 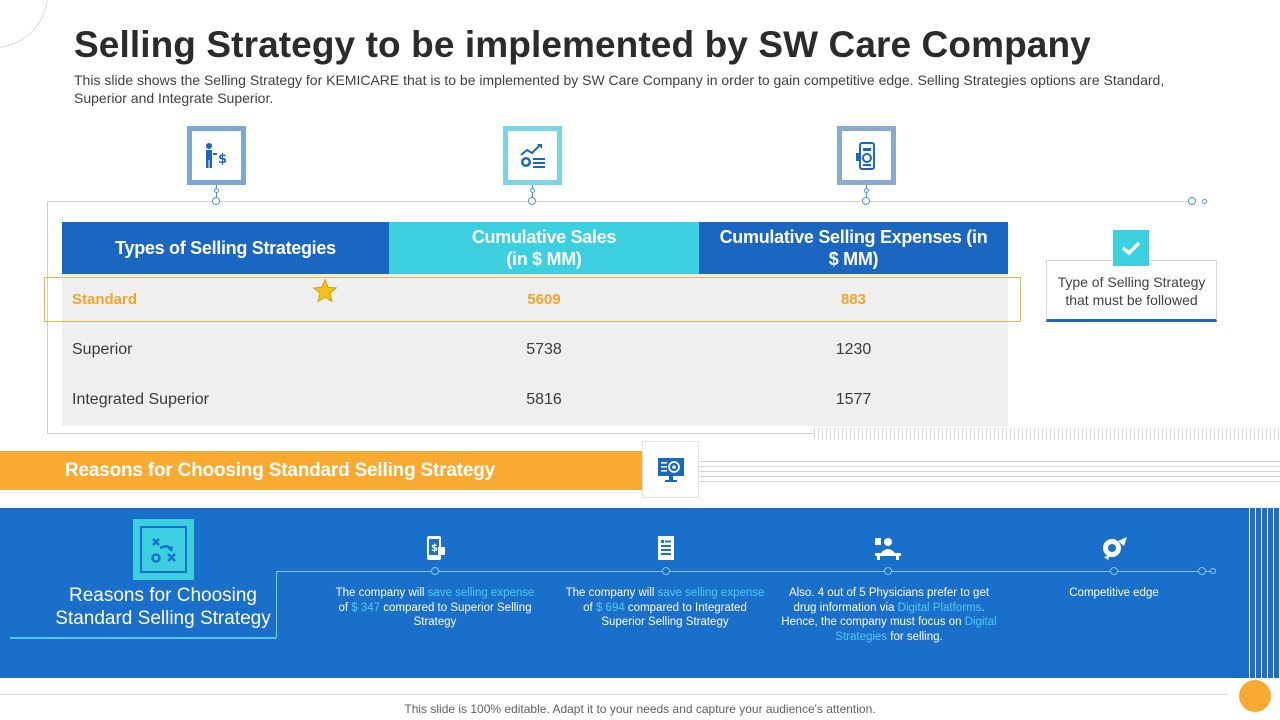 What do you see at coordinates (853, 248) in the screenshot?
I see `header-cumulative-expenses: Cumulative Selling Expenses (in $ MM)` at bounding box center [853, 248].